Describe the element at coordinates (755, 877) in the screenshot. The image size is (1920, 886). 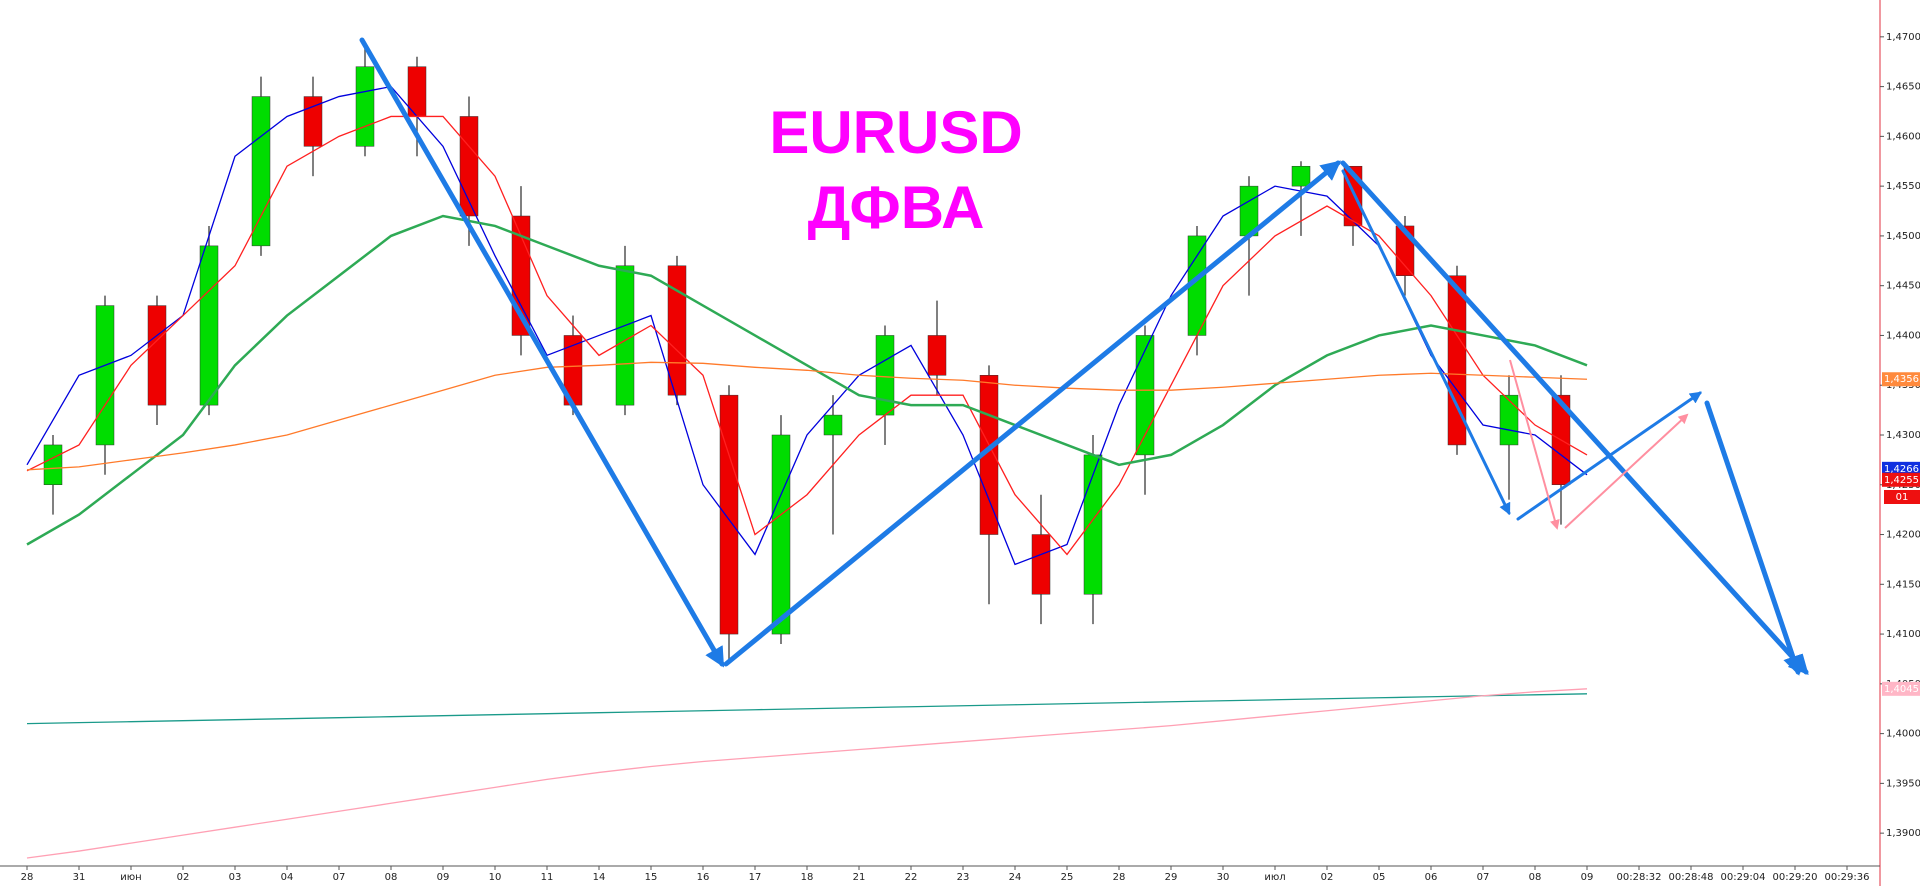
I see `x-tick-label: 17` at that location.